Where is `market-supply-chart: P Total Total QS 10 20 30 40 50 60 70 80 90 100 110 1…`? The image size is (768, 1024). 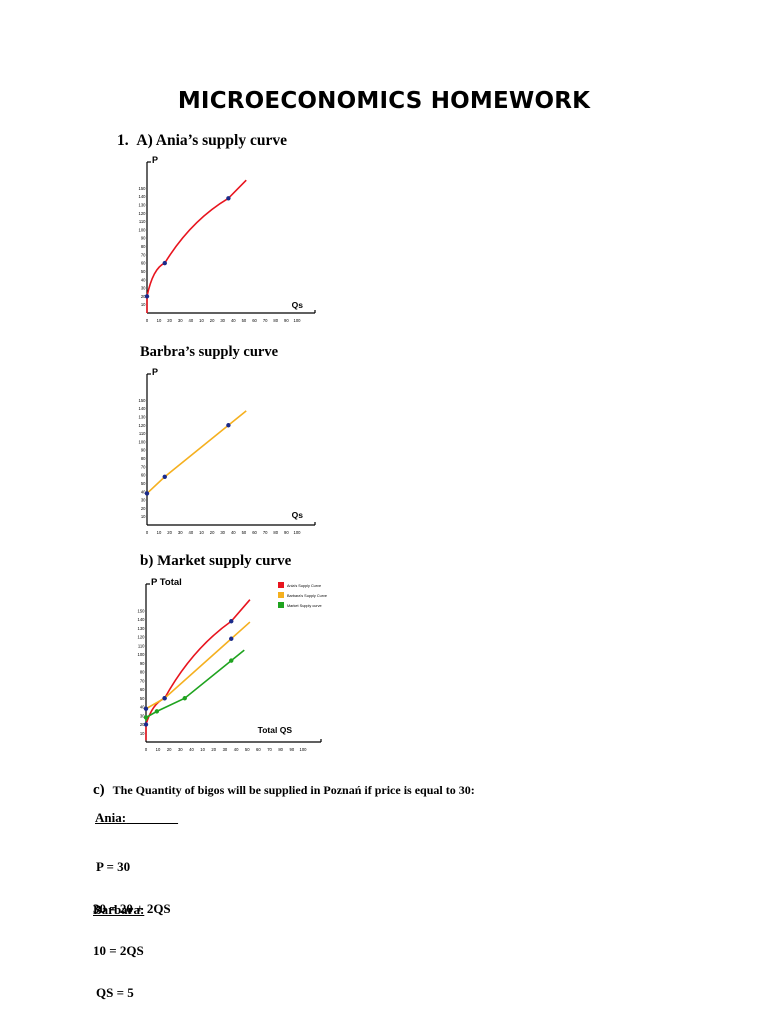
market-supply-chart: P Total Total QS 10 20 30 40 50 60 70 80 90 100 110 1… is located at coordinates (232, 664).